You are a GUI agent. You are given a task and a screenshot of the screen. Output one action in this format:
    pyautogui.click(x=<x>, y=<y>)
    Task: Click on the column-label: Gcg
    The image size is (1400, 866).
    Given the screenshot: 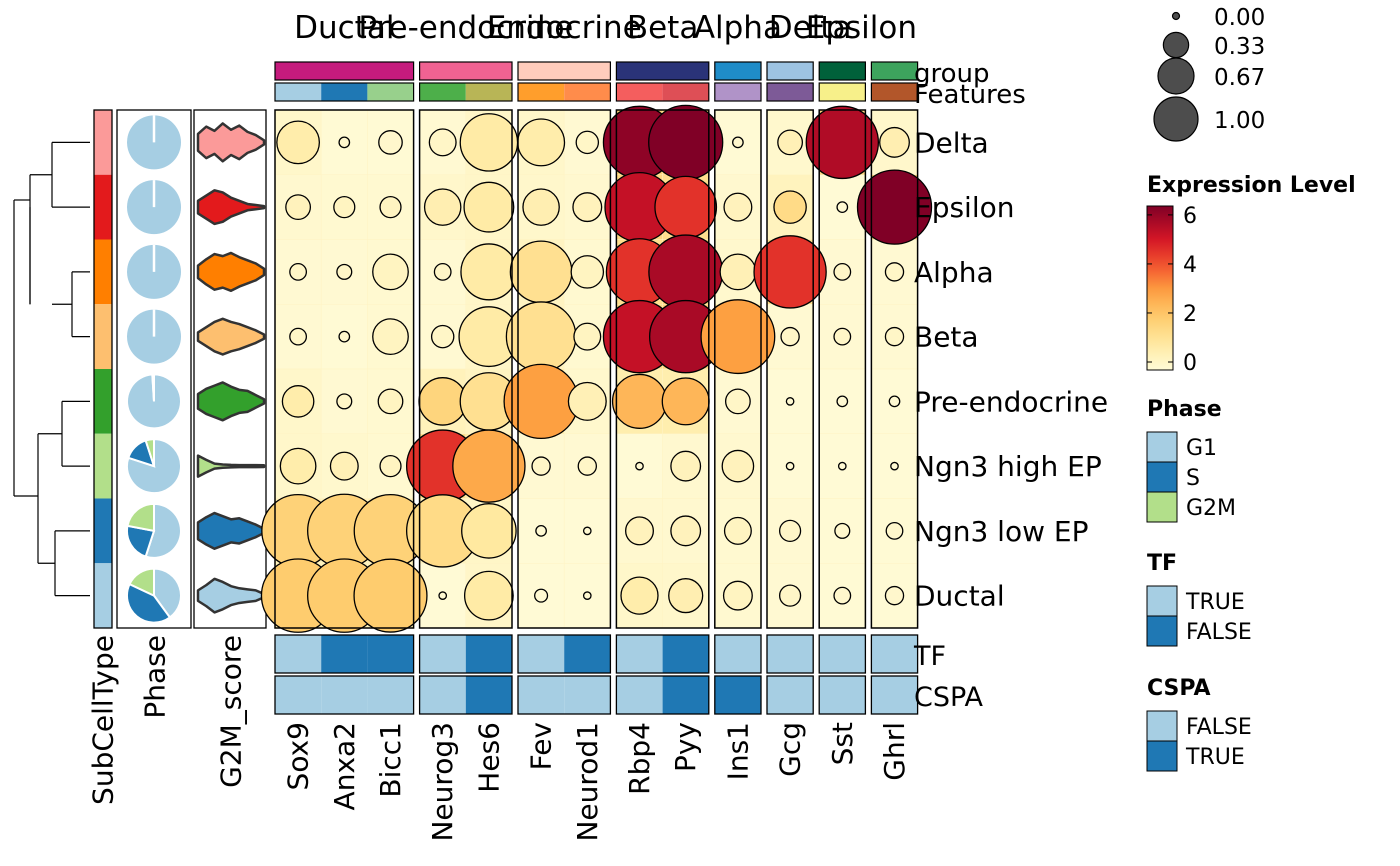 What is the action you would take?
    pyautogui.click(x=790, y=749)
    